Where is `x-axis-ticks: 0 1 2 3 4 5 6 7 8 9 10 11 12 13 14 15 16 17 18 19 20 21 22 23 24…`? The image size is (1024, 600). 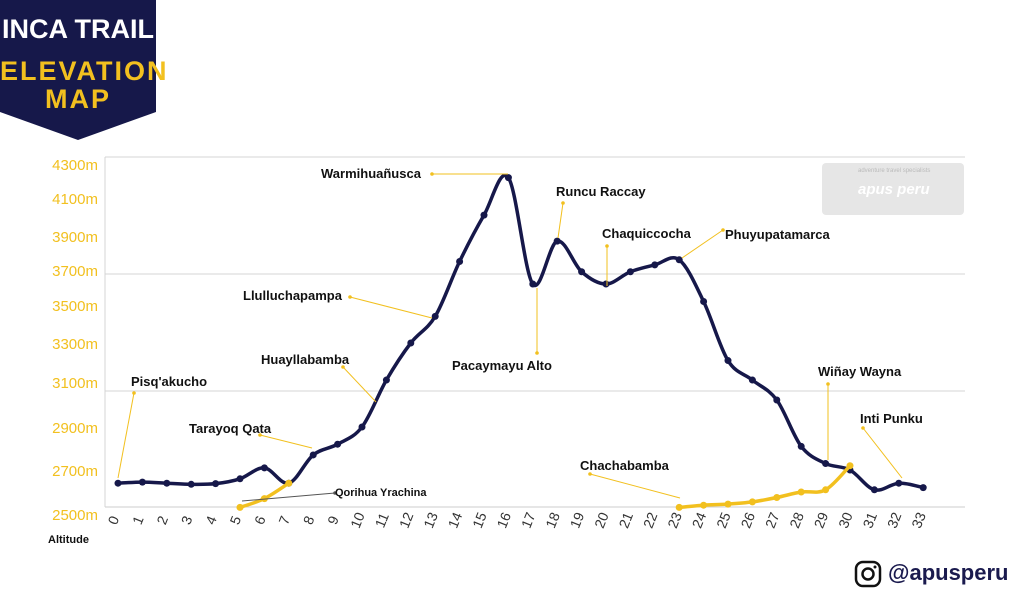
x-axis-ticks: 0 1 2 3 4 5 6 7 8 9 10 11 12 13 14 15 16 17 18 19 20 21 22 23 24… is located at coordinates (516, 520).